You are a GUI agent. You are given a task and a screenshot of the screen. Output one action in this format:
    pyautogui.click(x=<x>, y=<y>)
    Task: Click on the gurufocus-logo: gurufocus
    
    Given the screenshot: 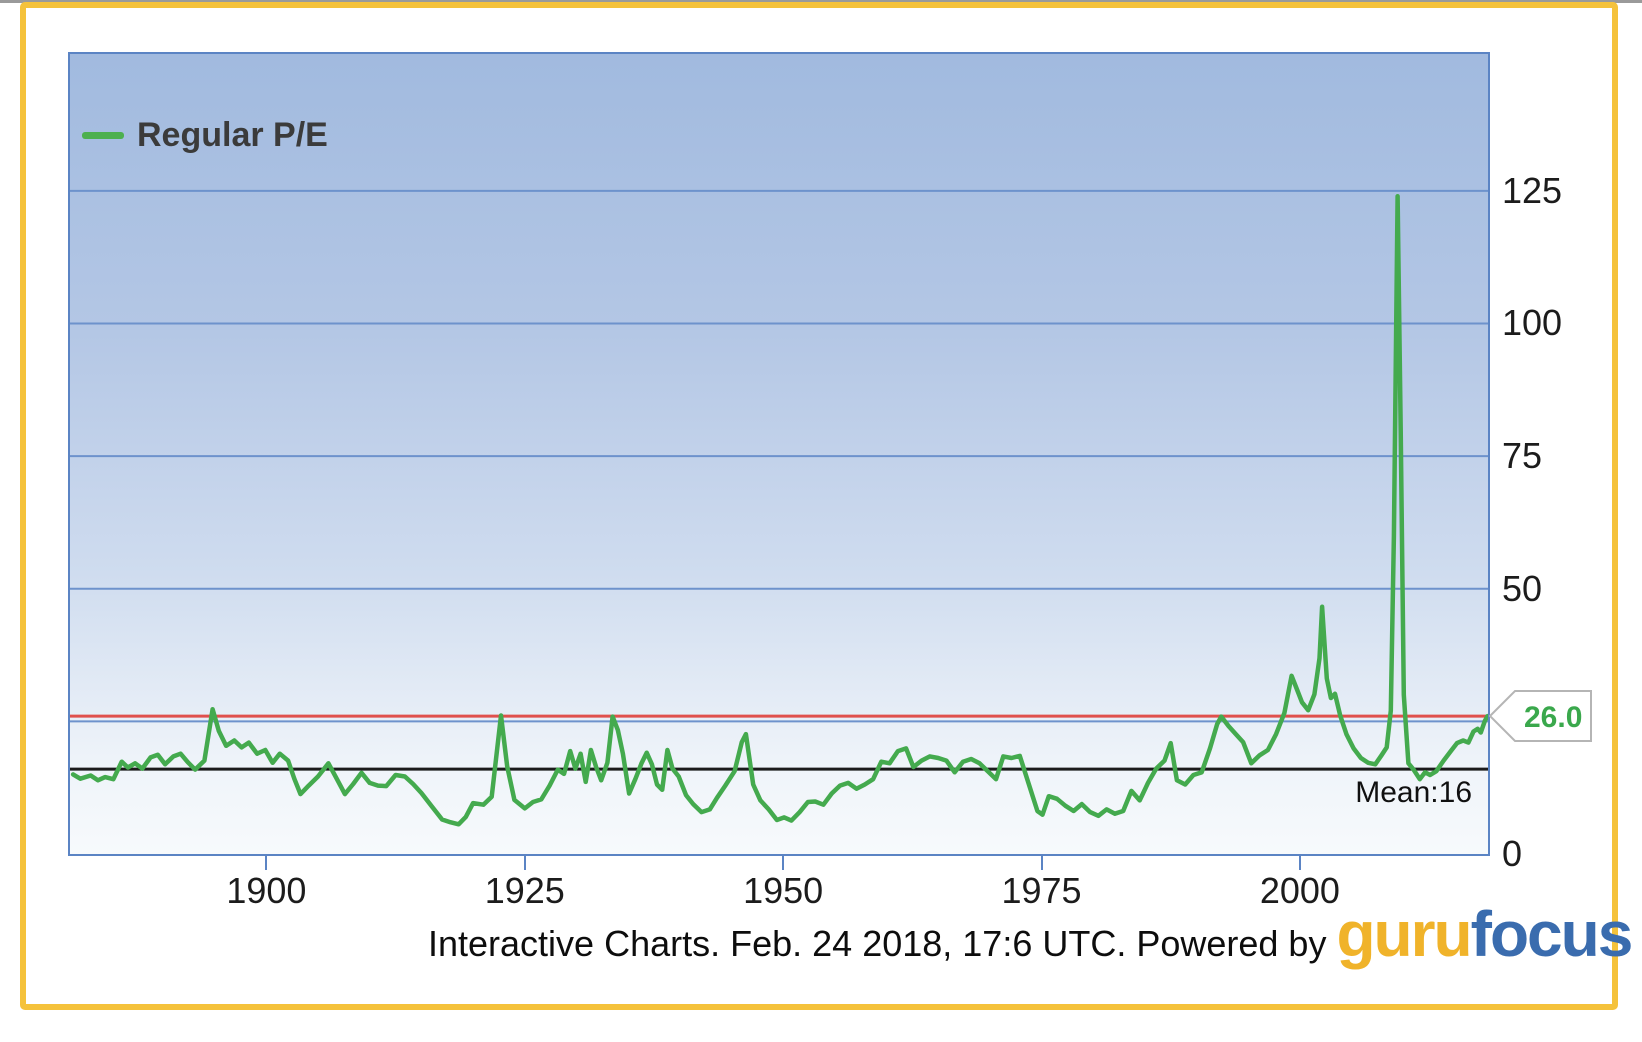 What is the action you would take?
    pyautogui.click(x=1484, y=934)
    